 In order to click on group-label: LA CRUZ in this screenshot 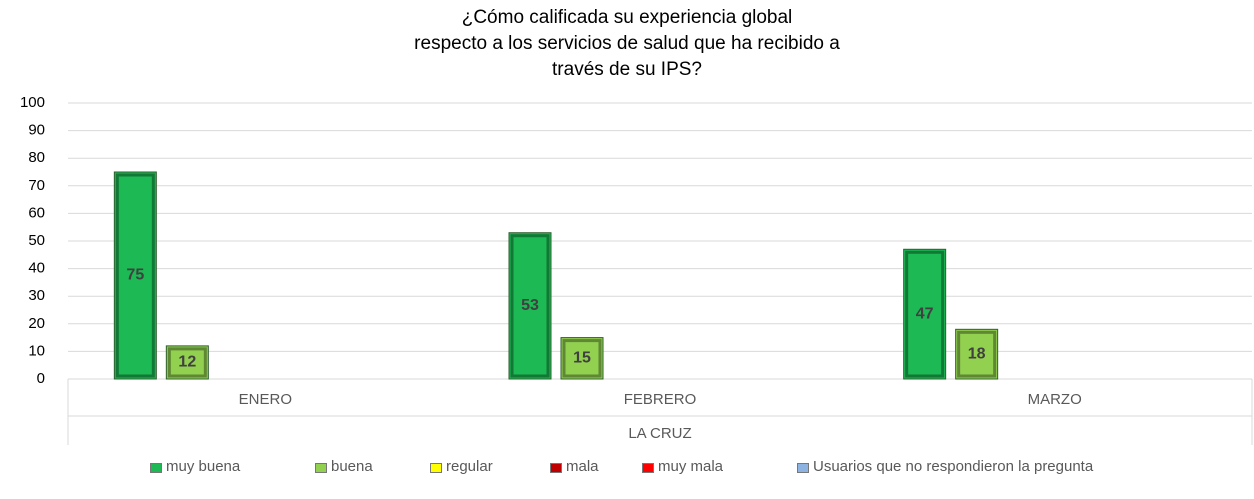, I will do `click(659, 433)`.